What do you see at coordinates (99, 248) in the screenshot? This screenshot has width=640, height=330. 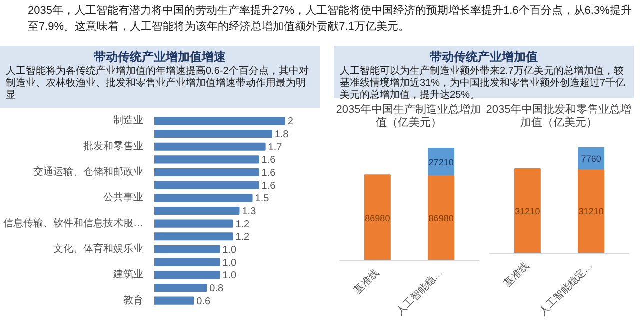 I see `y-tick-label: 文化、体育和娱乐业` at bounding box center [99, 248].